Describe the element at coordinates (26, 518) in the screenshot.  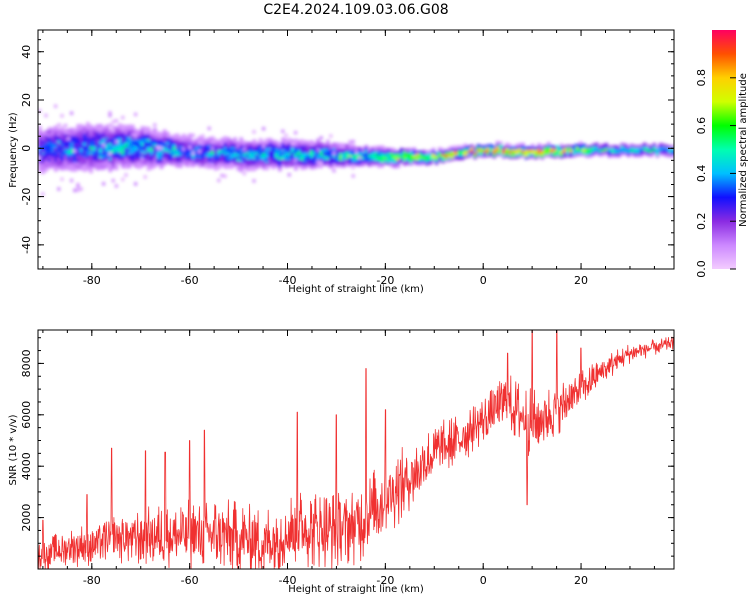
I see `snr-ytick-label: 2000` at that location.